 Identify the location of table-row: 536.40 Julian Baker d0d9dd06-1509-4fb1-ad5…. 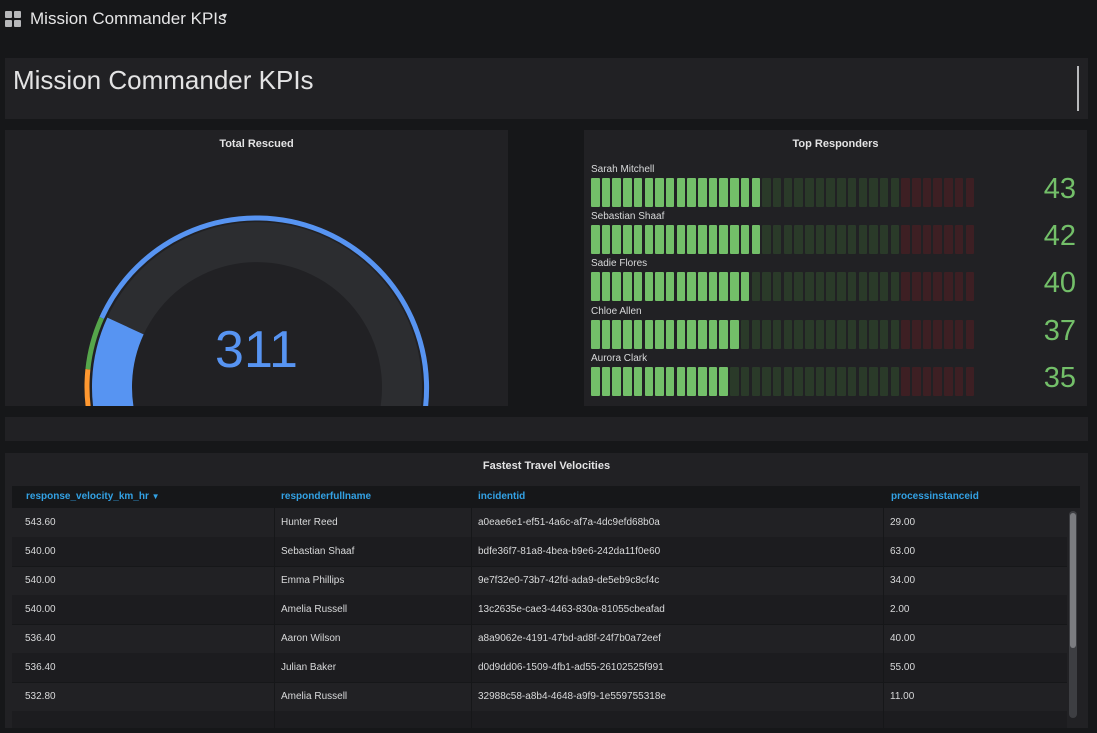
(539, 668).